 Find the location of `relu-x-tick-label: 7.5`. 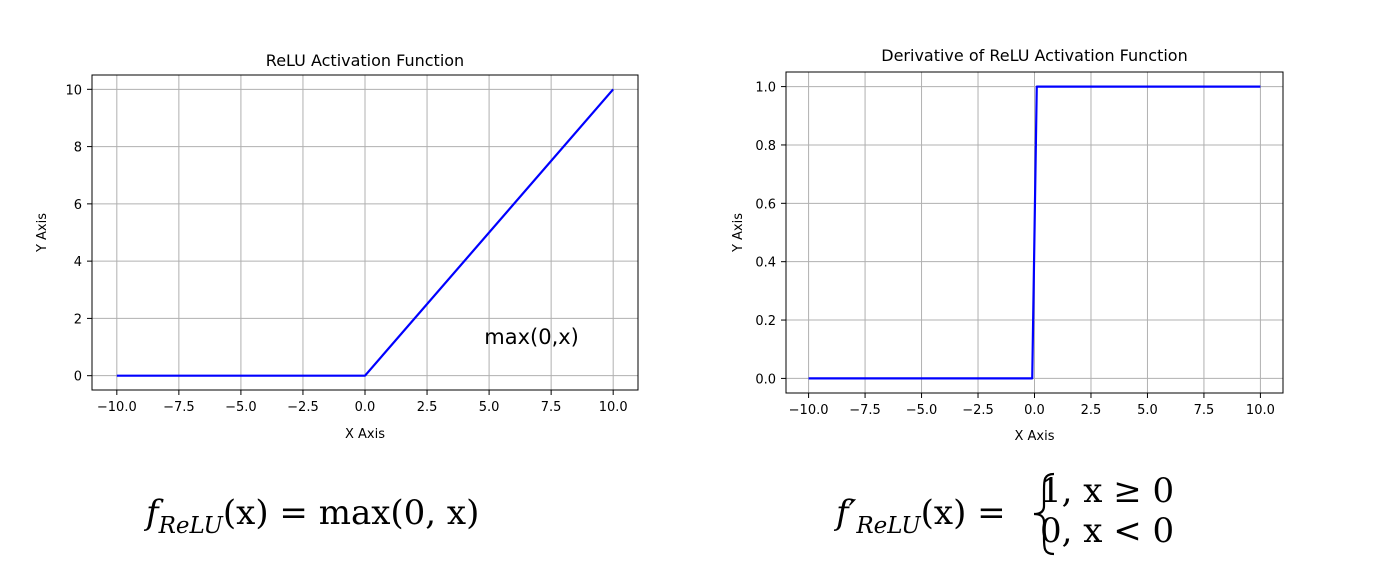

relu-x-tick-label: 7.5 is located at coordinates (551, 407).